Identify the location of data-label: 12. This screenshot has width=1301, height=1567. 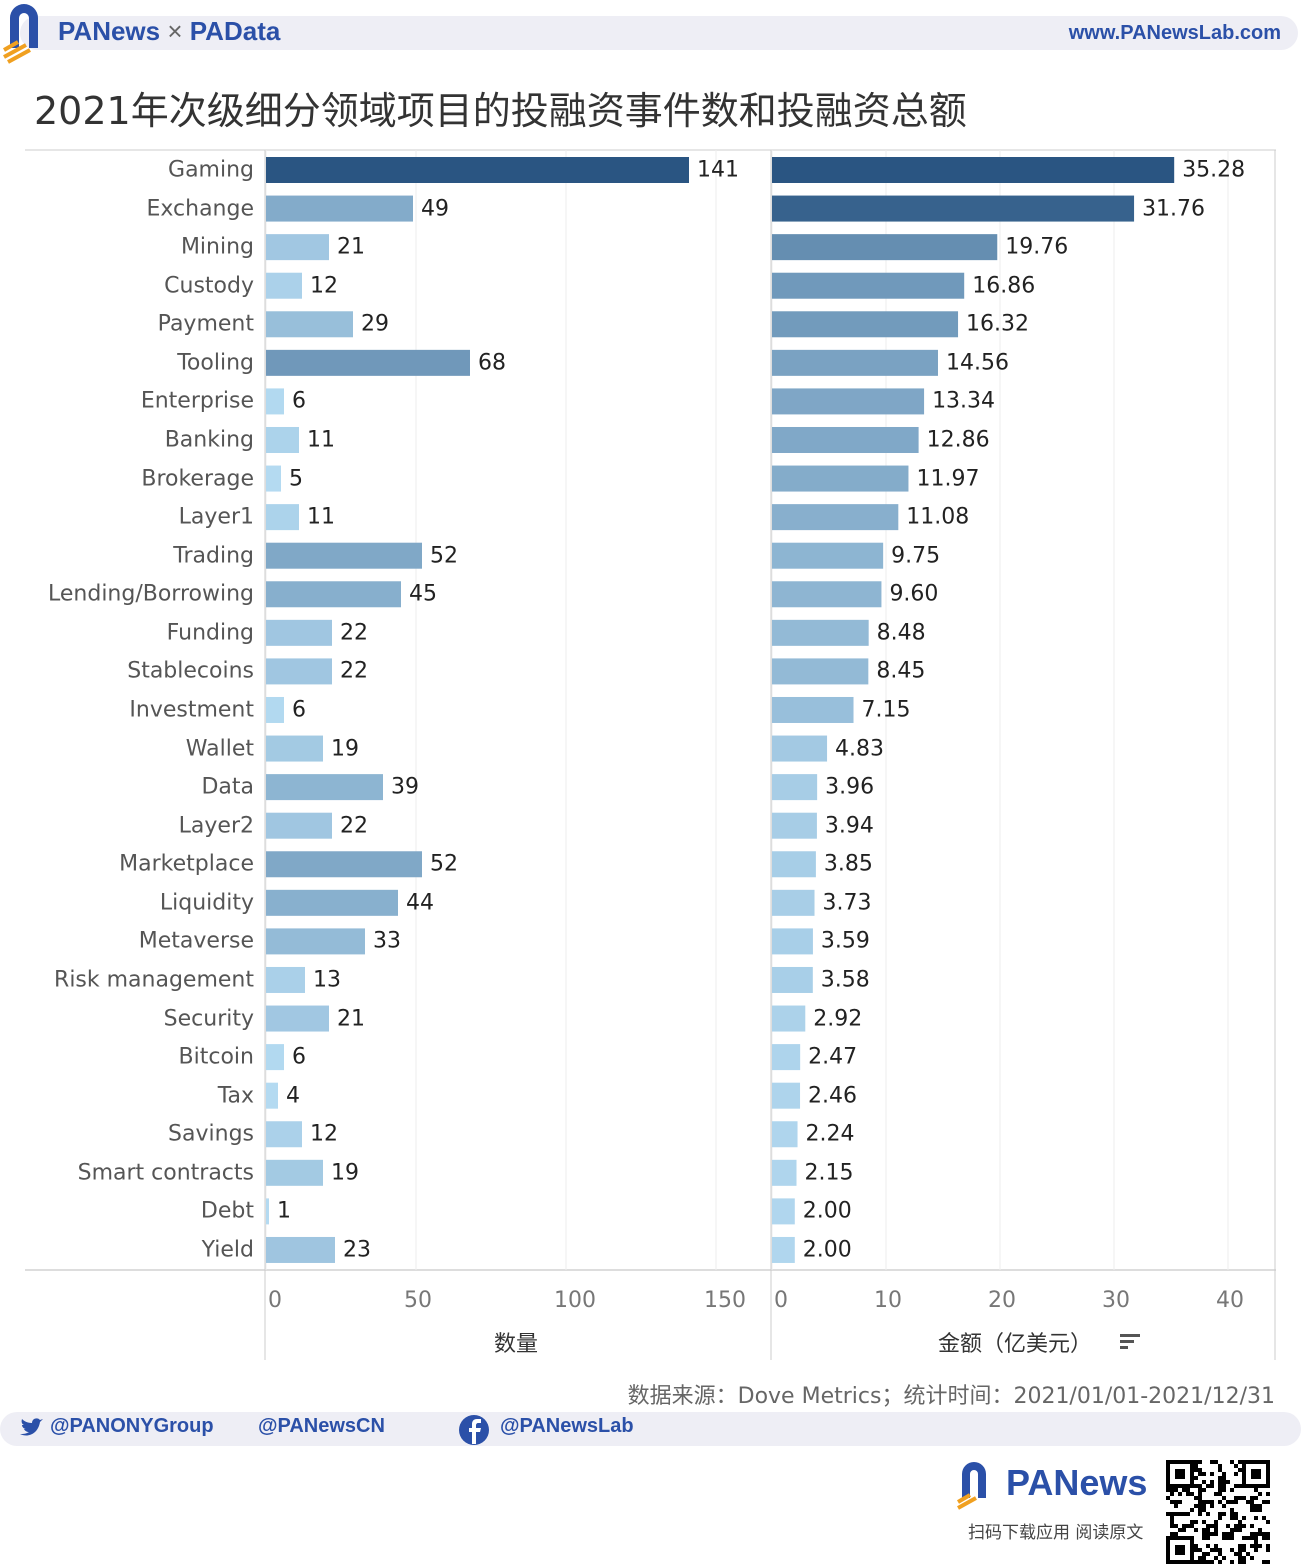
(324, 286).